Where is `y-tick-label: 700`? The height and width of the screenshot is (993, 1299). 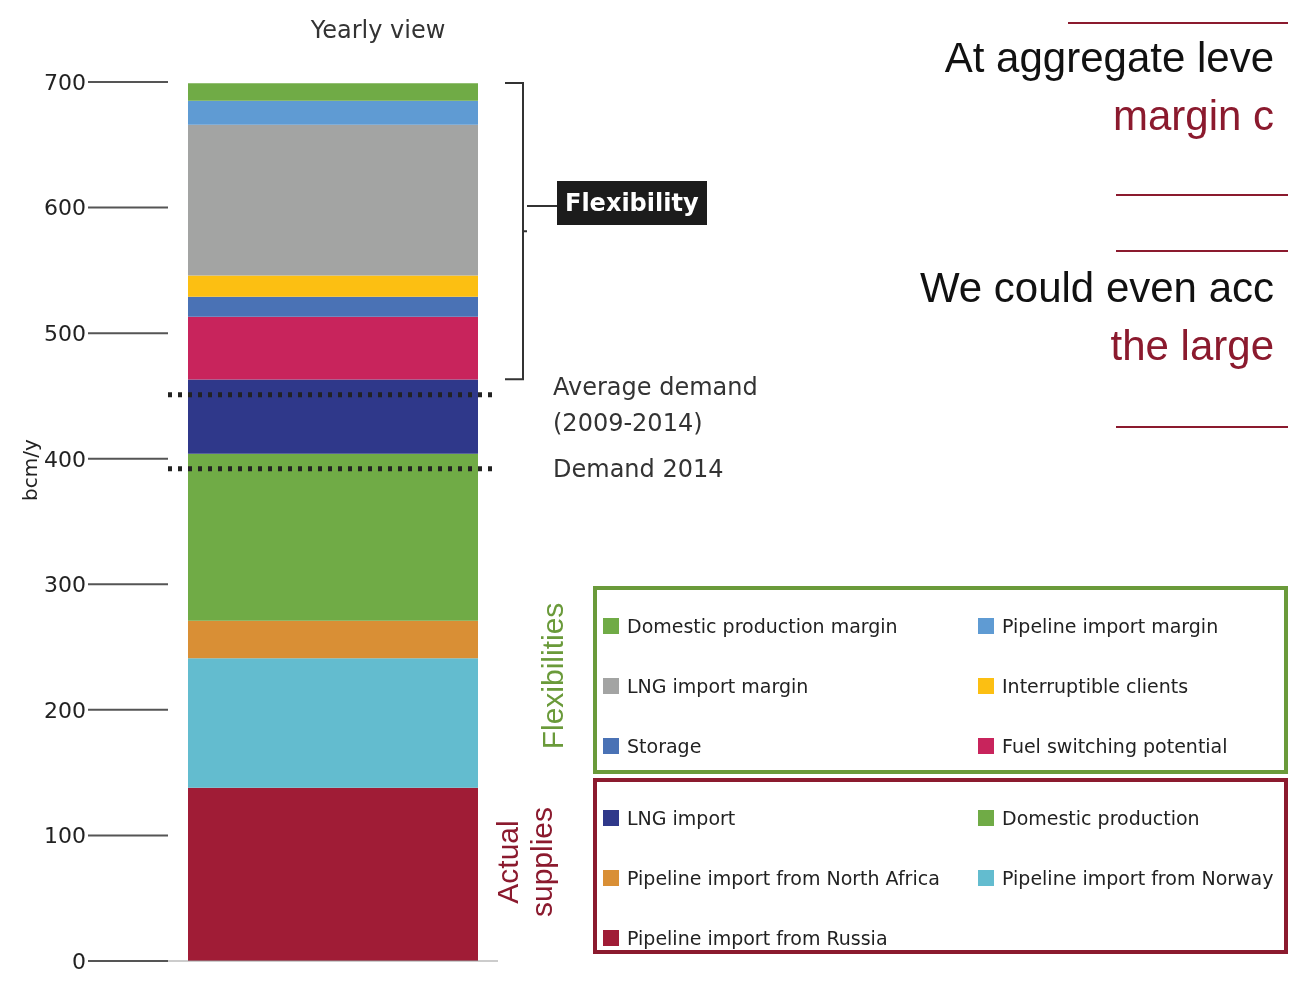 y-tick-label: 700 is located at coordinates (65, 82).